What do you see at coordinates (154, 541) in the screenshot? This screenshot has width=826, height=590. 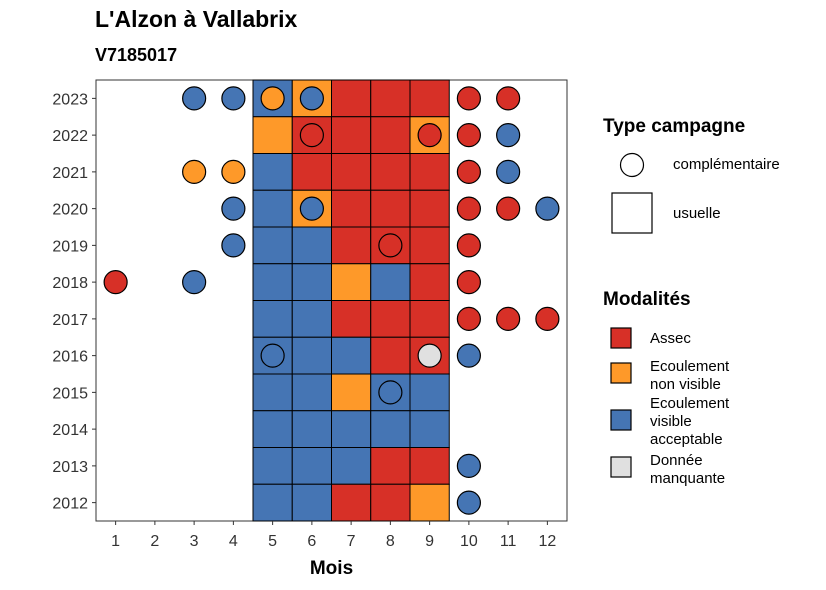 I see `x-tick-label-2: 2` at bounding box center [154, 541].